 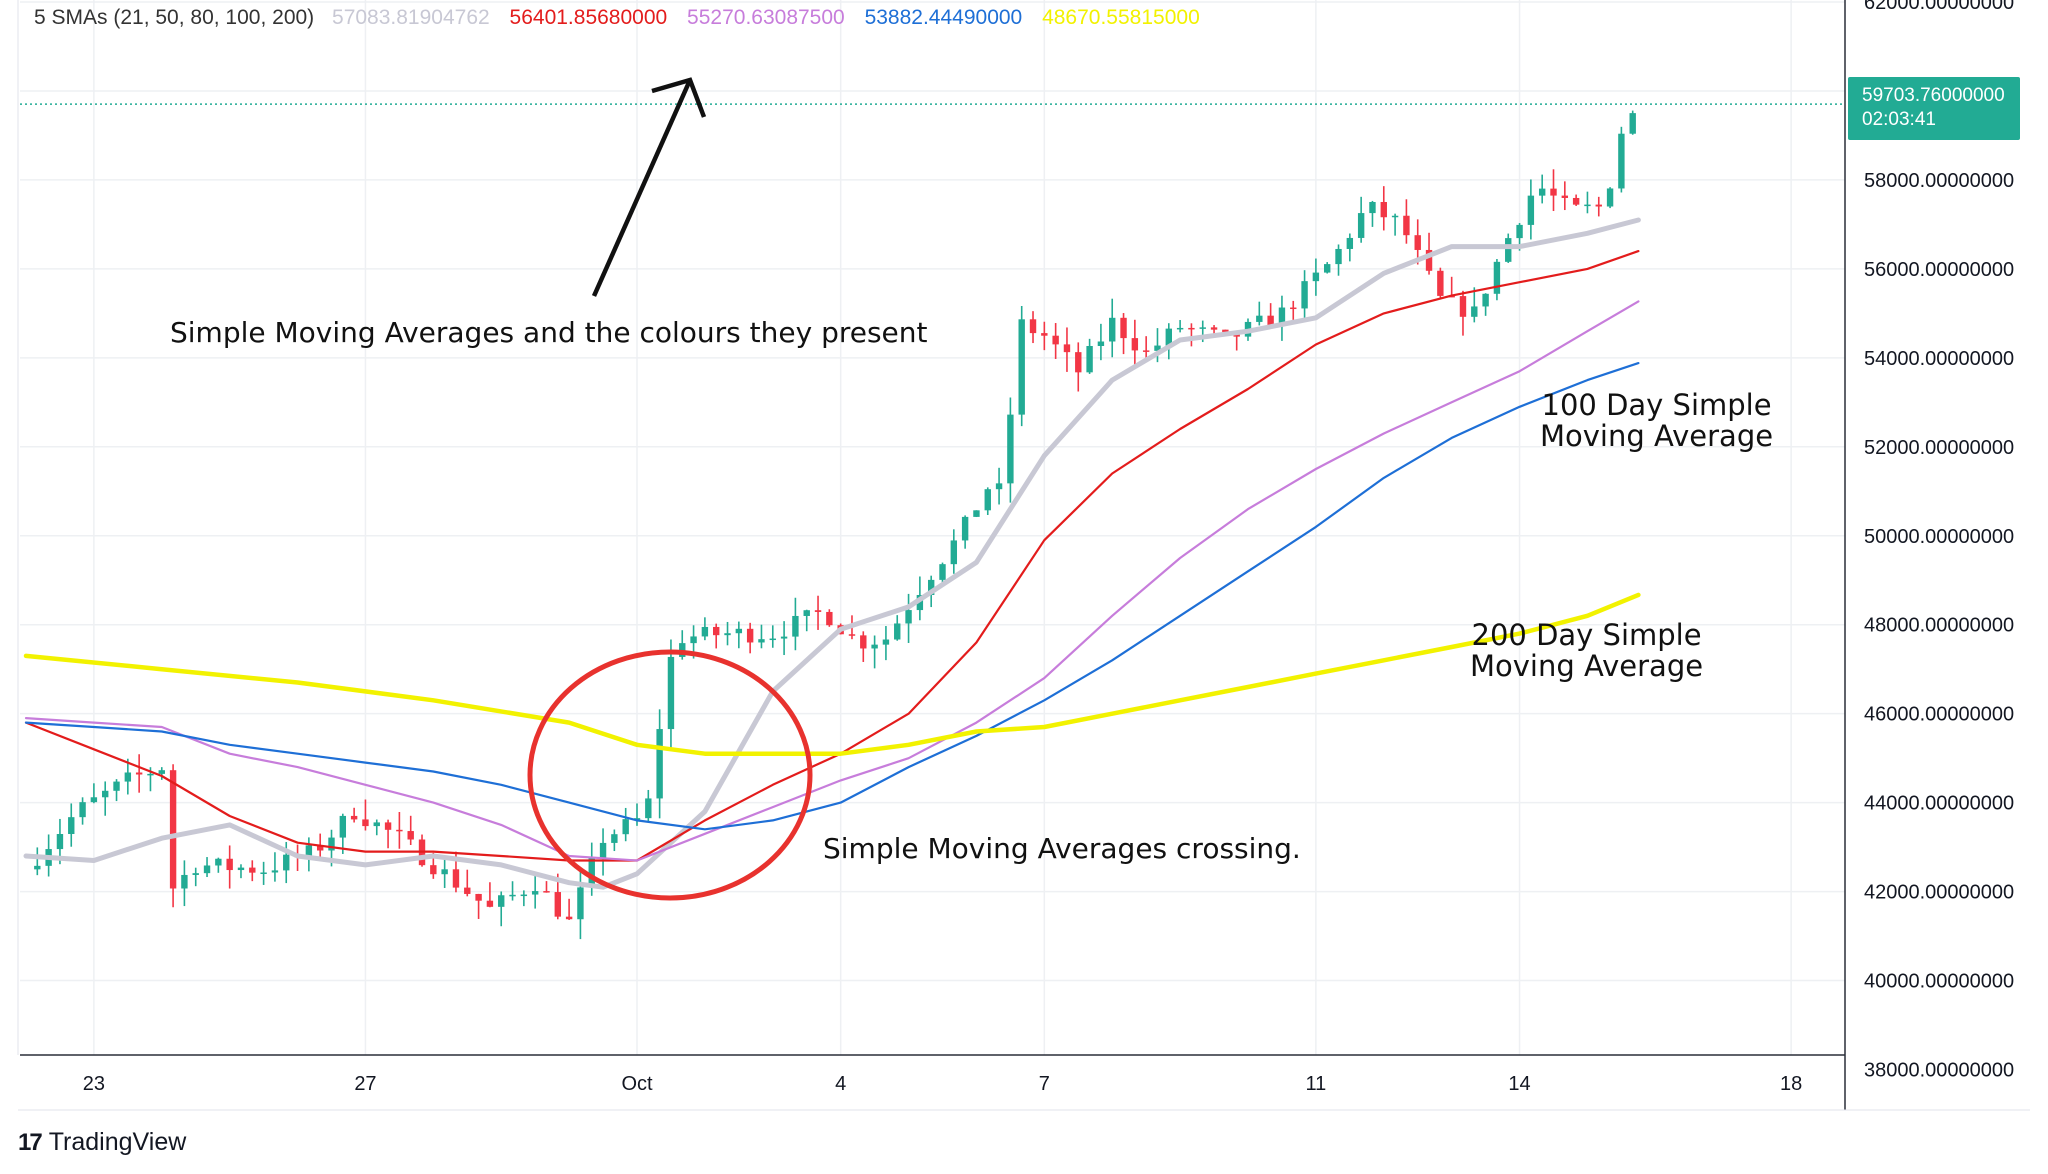 I want to click on annotation-arrow-shaft, so click(x=642, y=188).